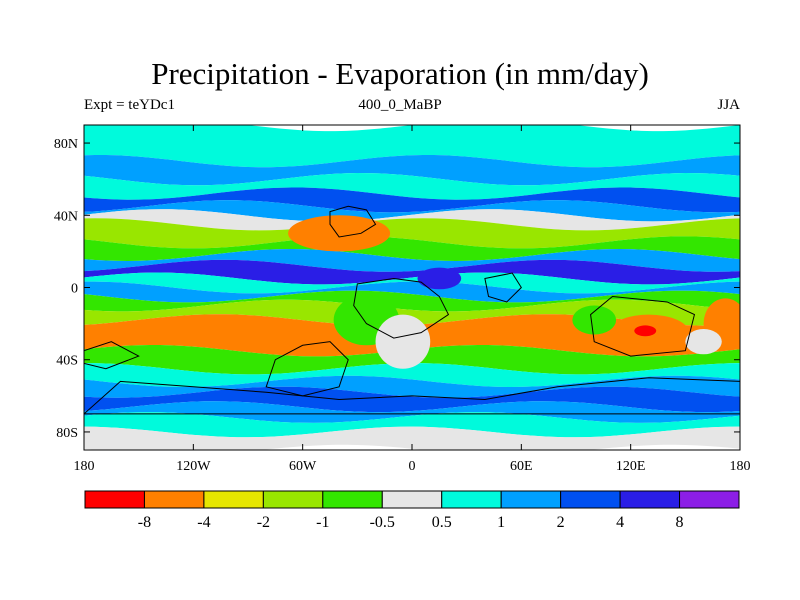 Image resolution: width=800 pixels, height=600 pixels. What do you see at coordinates (680, 522) in the screenshot?
I see `colorbar-label: 8` at bounding box center [680, 522].